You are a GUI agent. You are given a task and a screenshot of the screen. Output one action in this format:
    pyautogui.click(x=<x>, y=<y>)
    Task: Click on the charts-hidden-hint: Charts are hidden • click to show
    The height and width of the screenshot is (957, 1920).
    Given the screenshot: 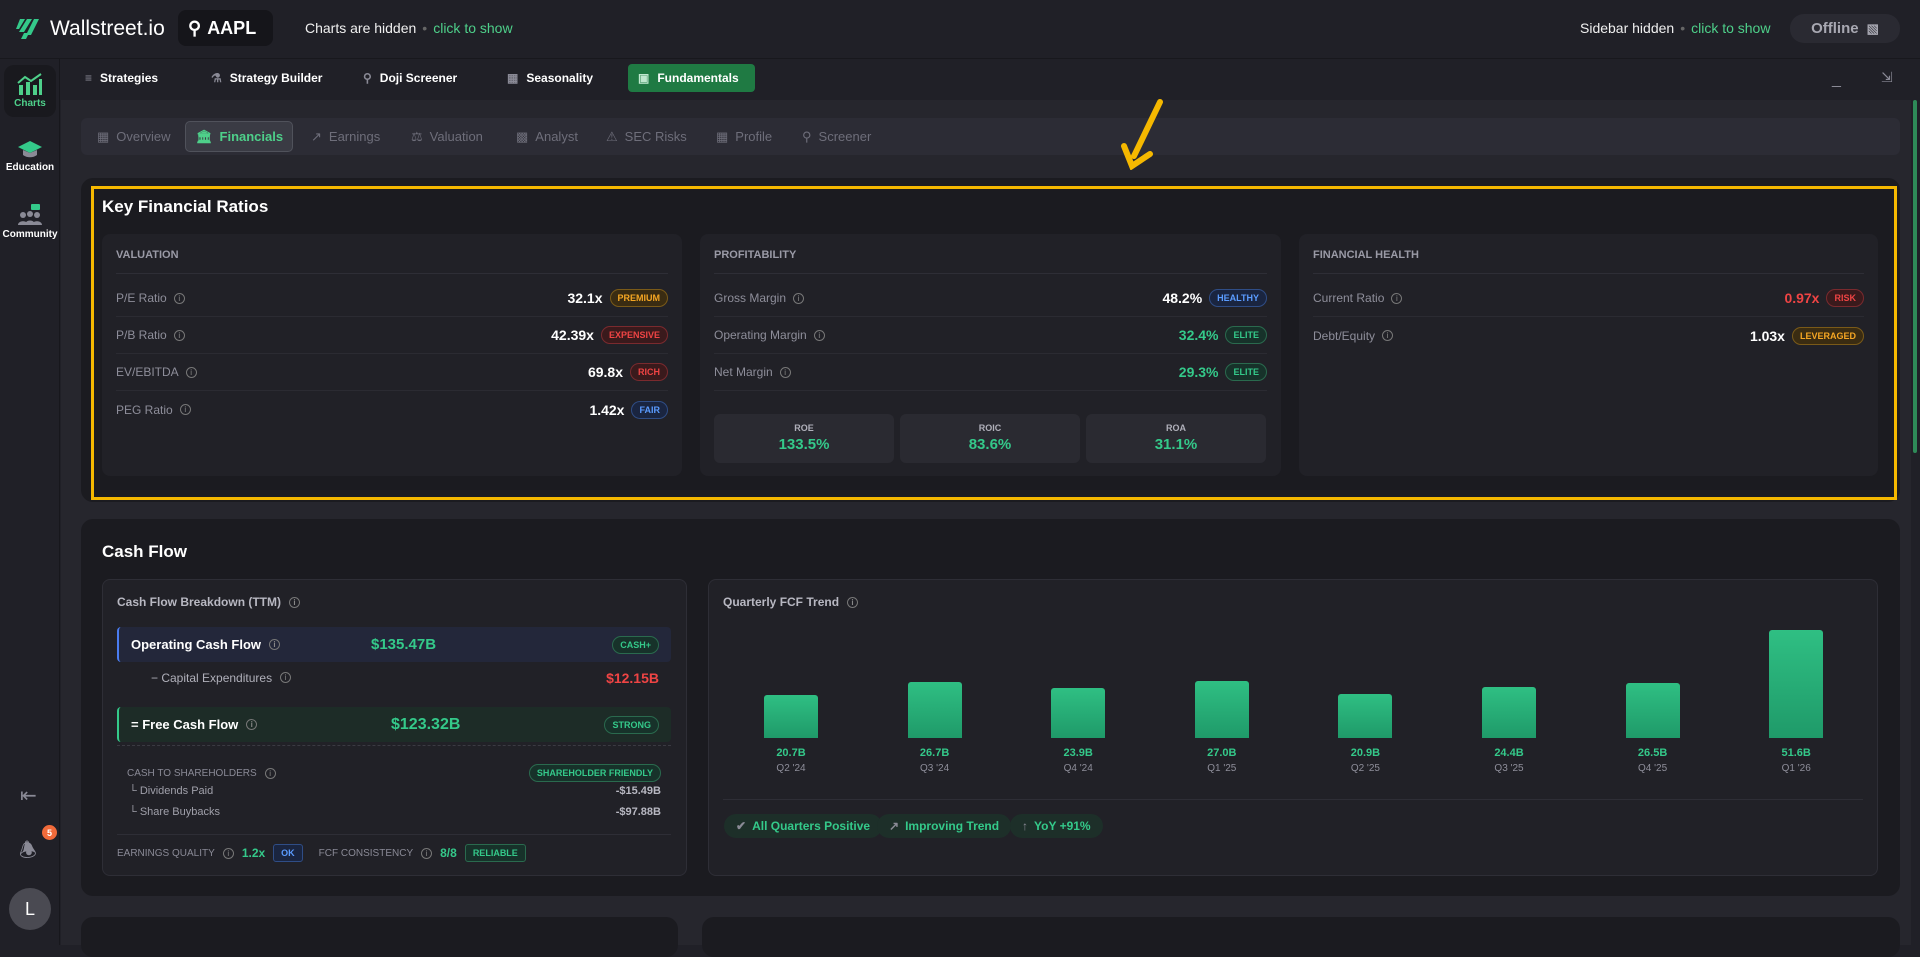 What is the action you would take?
    pyautogui.click(x=409, y=28)
    